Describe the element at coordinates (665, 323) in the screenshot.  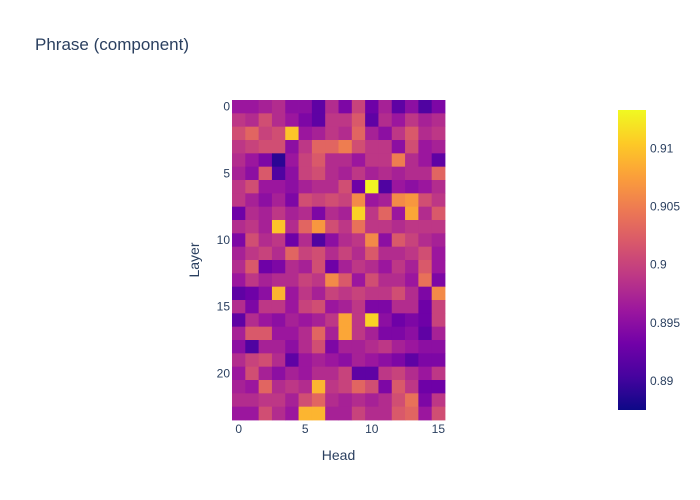
I see `colorbar-tick-label: 0.895` at that location.